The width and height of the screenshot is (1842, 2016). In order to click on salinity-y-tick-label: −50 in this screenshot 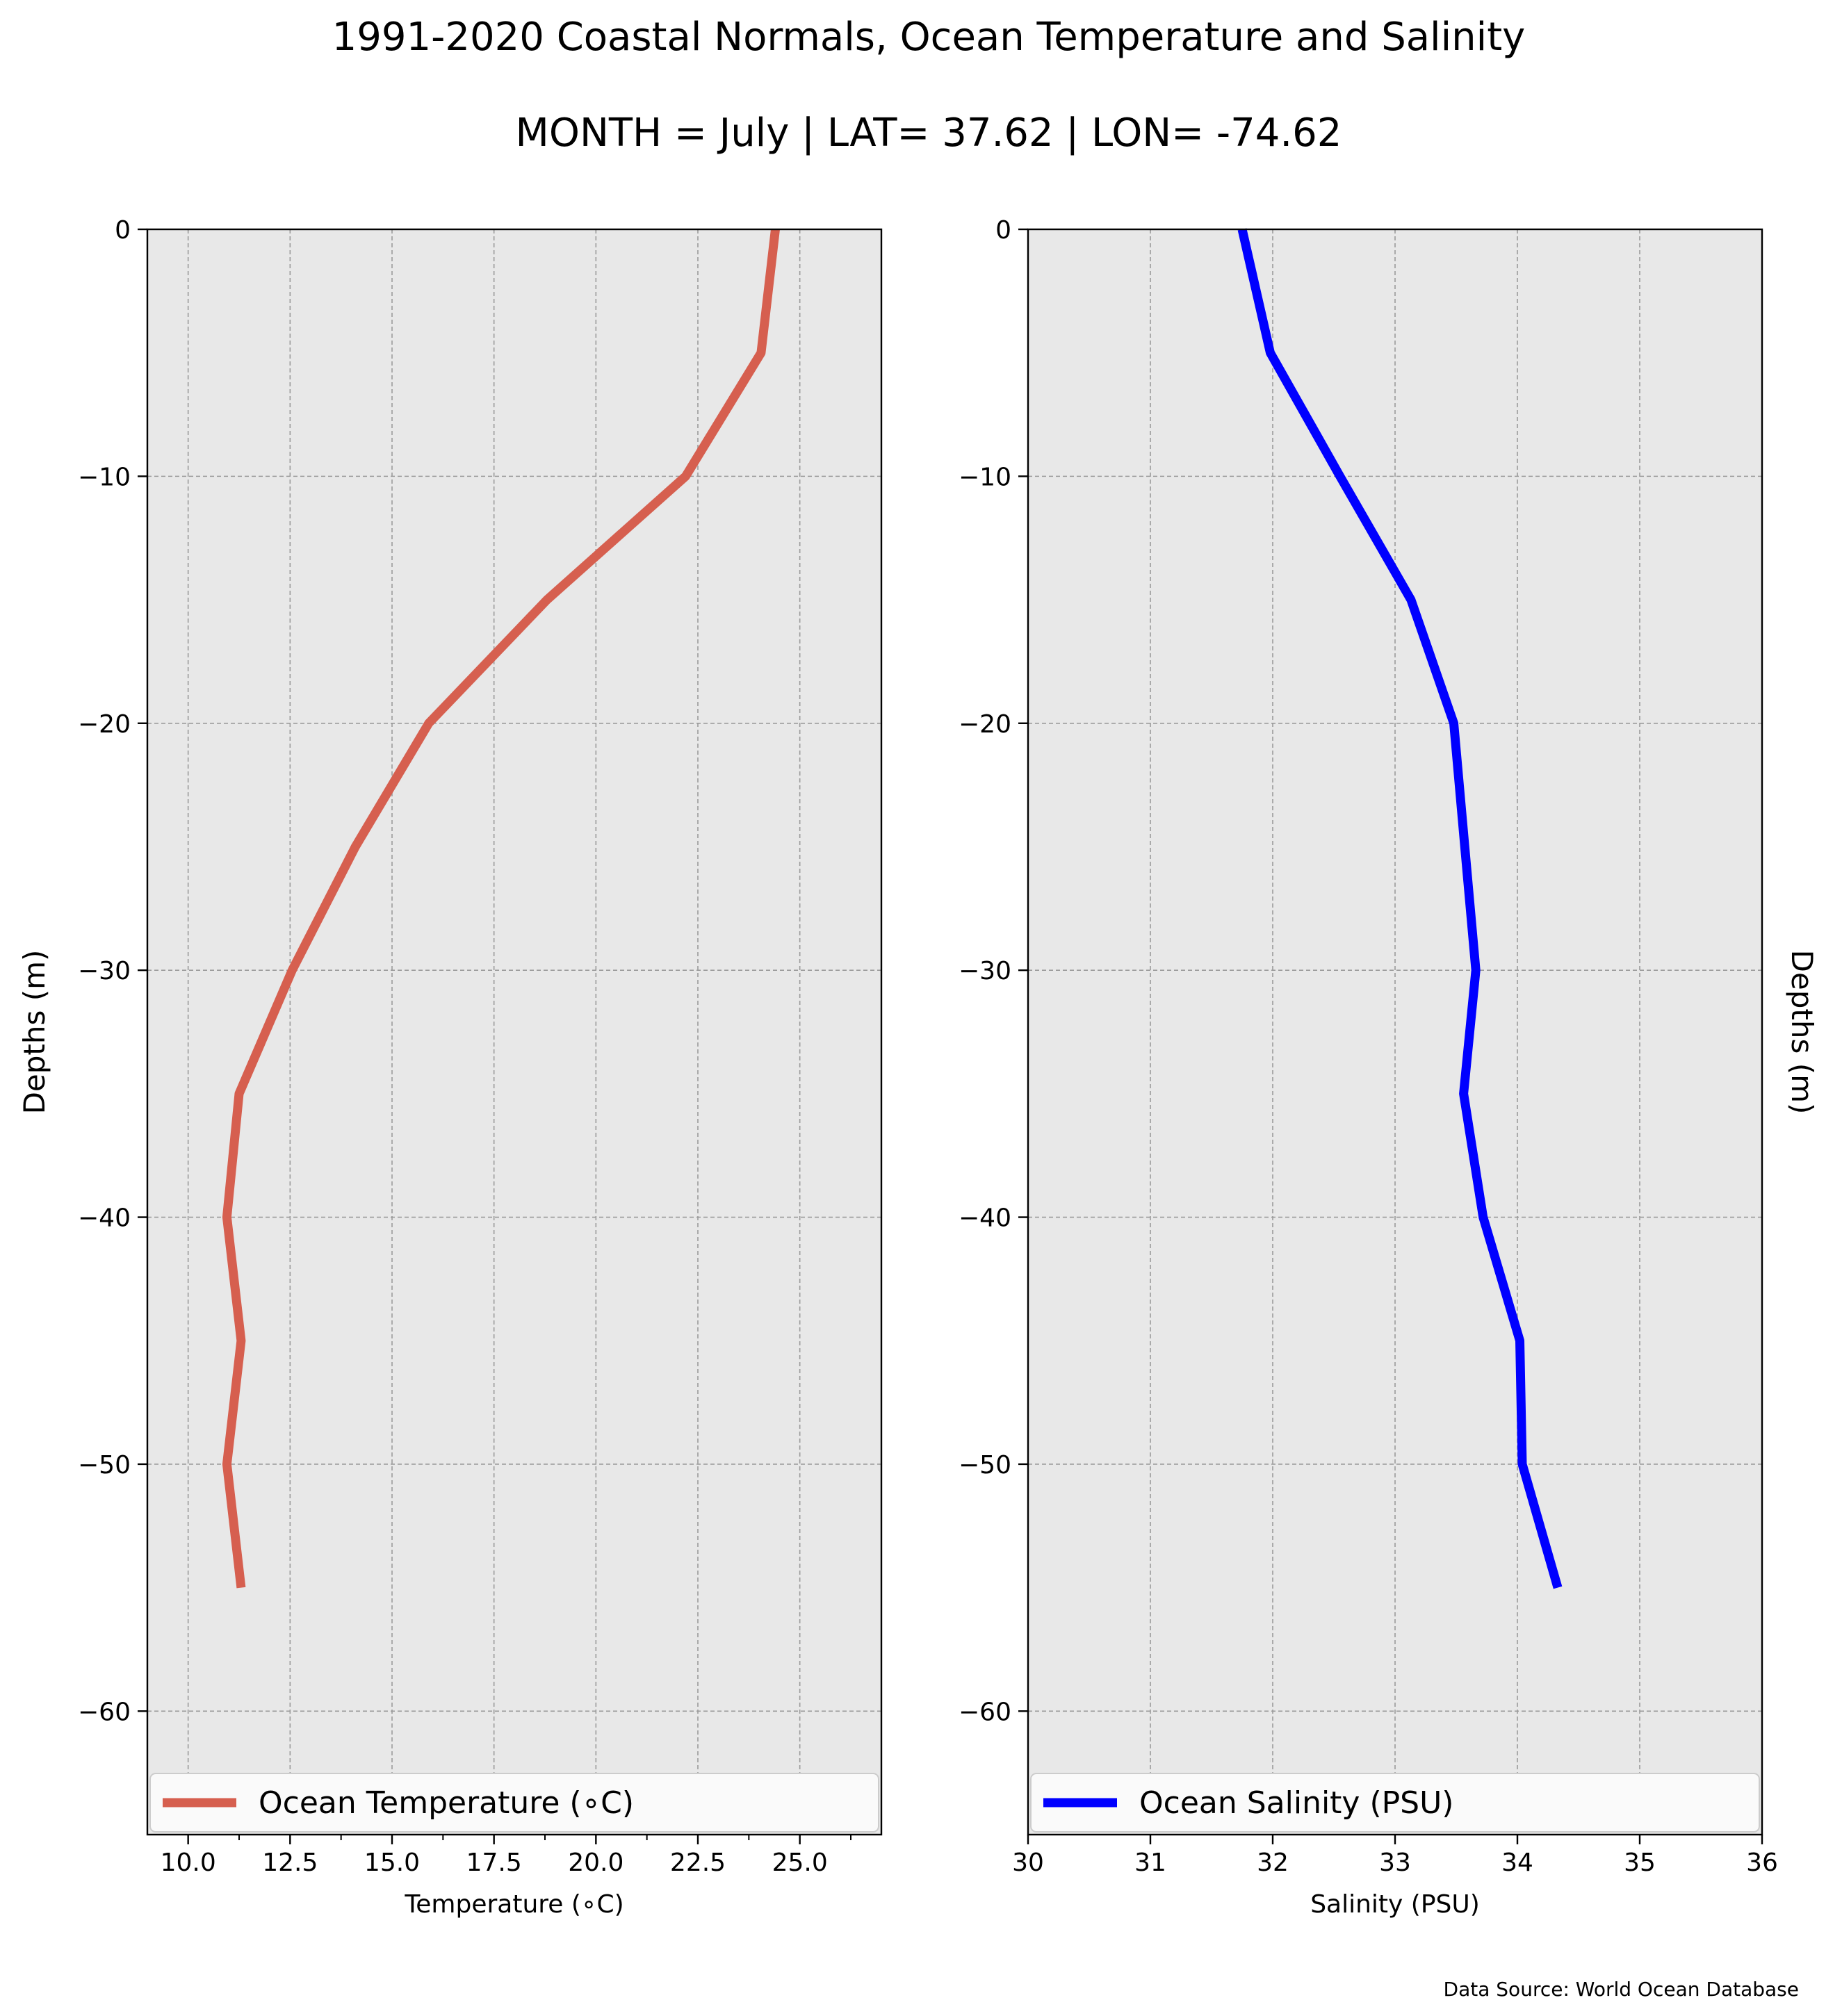, I will do `click(985, 1466)`.